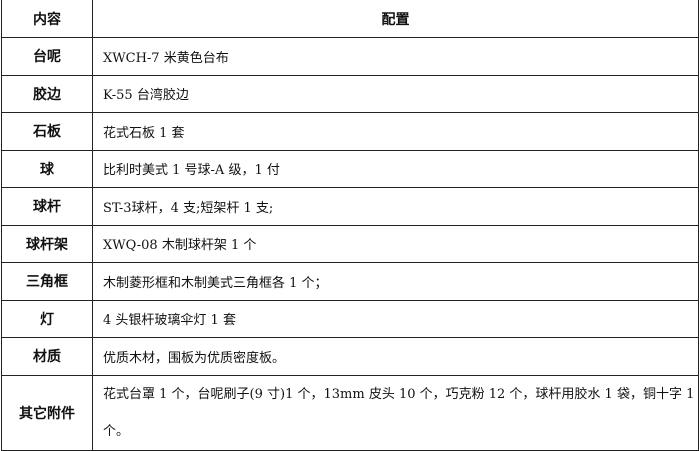  Describe the element at coordinates (47, 206) in the screenshot. I see `row-label: 球杆` at that location.